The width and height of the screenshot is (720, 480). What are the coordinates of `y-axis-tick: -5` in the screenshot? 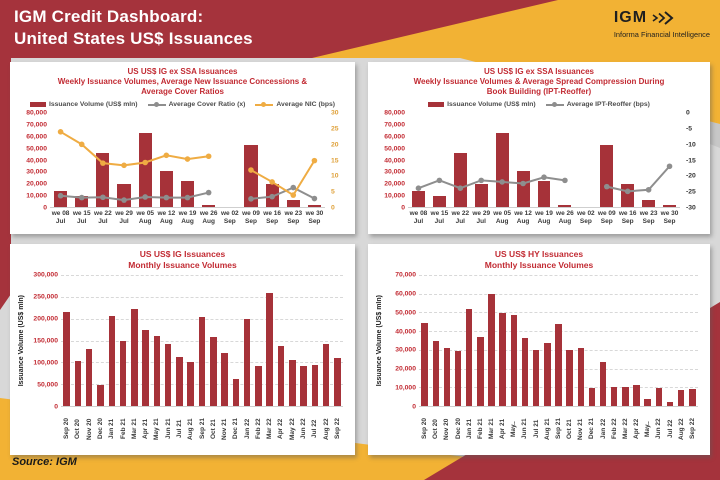 It's located at (689, 129).